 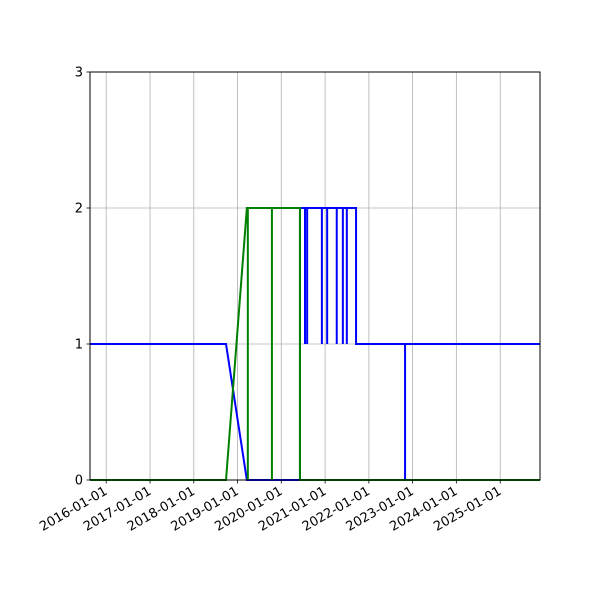 I want to click on y-axis: 0 1 2 3, so click(x=82, y=277).